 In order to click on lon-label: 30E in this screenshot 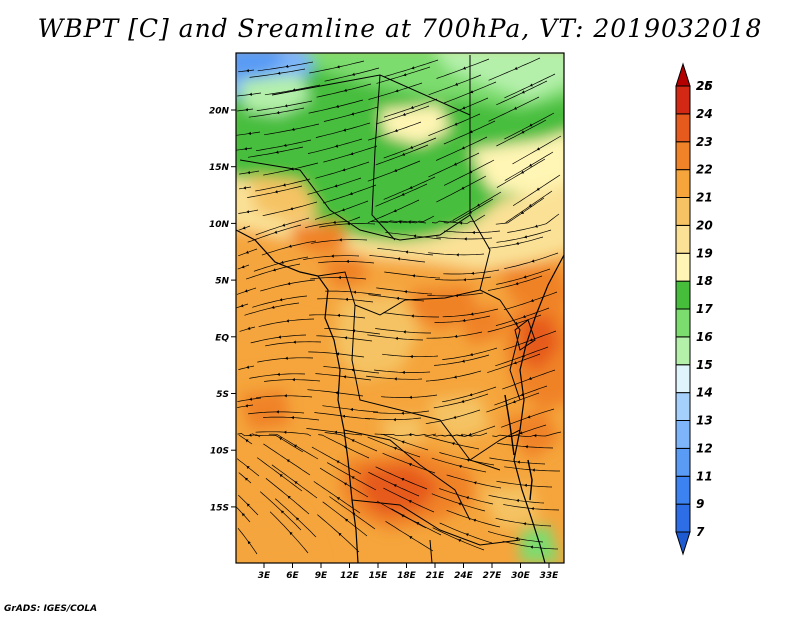, I will do `click(521, 576)`.